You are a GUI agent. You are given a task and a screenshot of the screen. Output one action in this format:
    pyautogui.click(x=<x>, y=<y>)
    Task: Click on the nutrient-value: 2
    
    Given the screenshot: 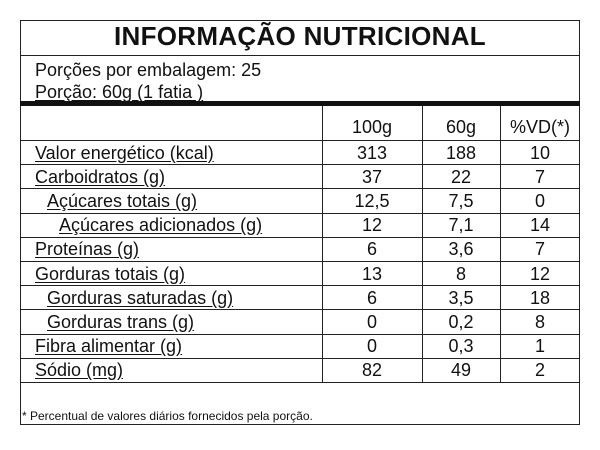 What is the action you would take?
    pyautogui.click(x=539, y=370)
    